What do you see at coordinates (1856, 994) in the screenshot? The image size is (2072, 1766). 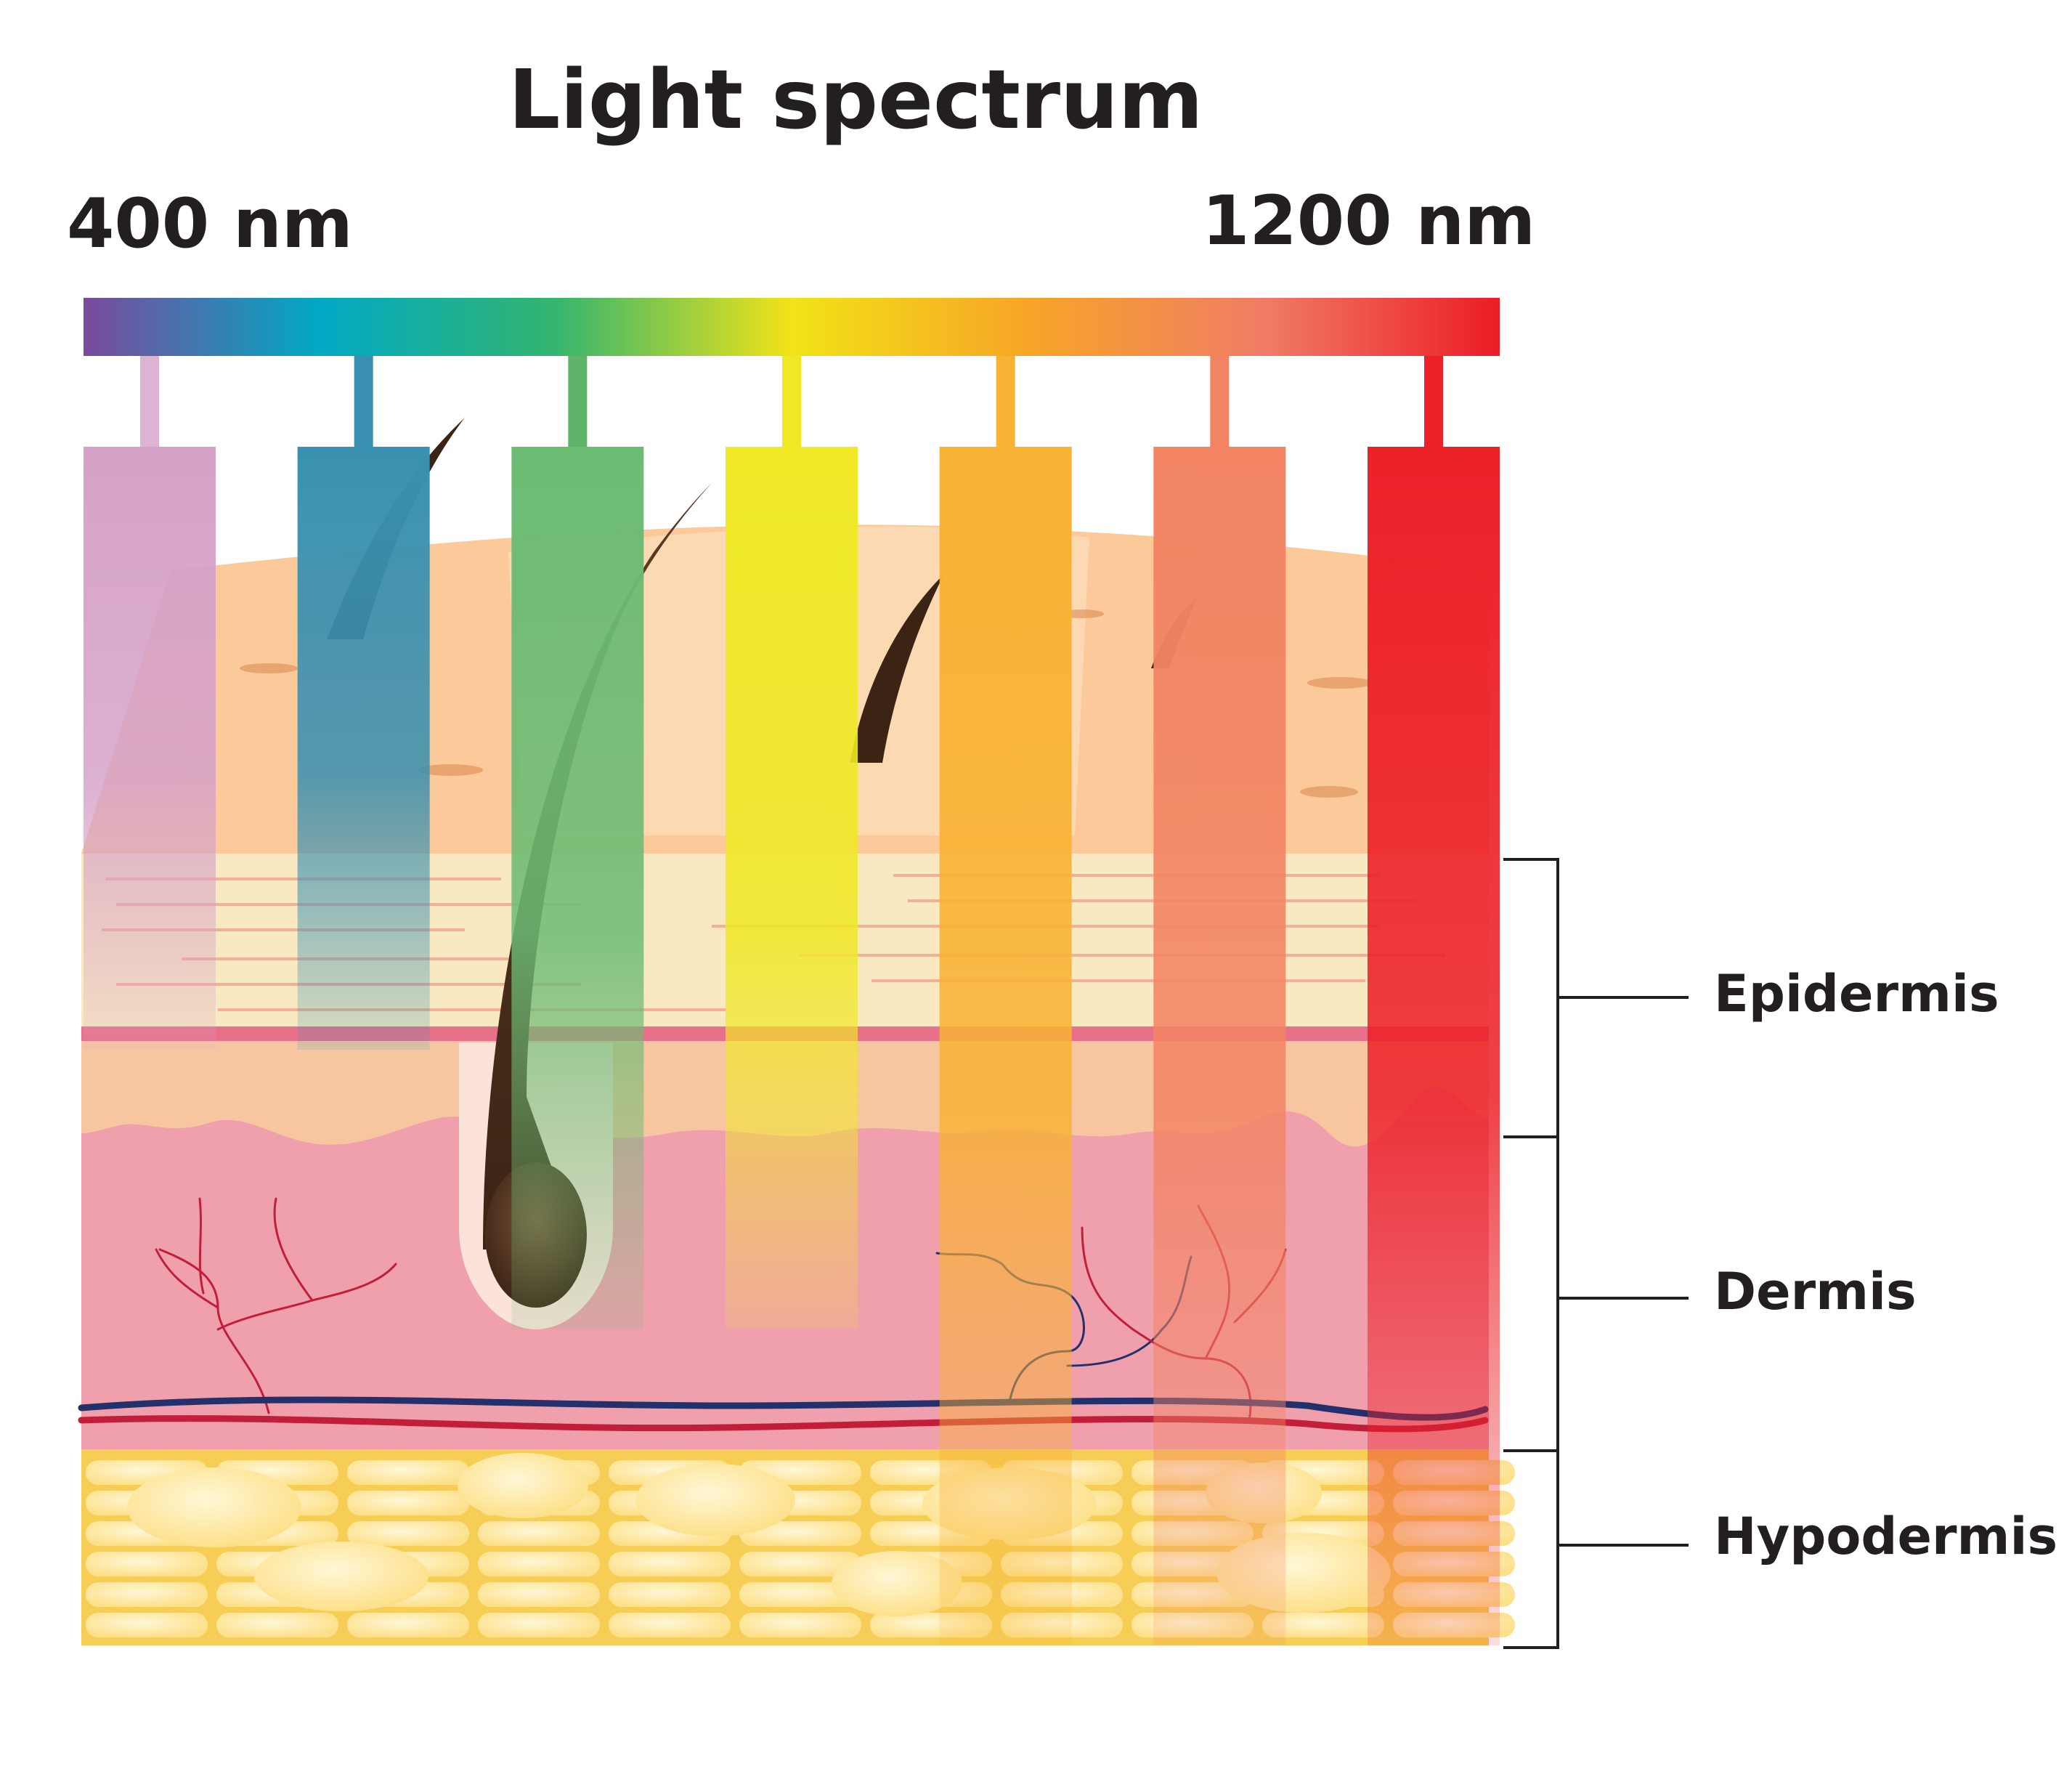 I see `layer-label-epidermis: Epidermis` at bounding box center [1856, 994].